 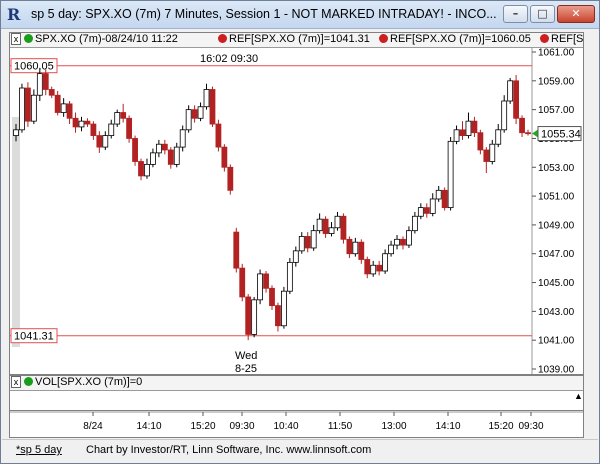 I want to click on day-label-date: 8-25, so click(x=246, y=368).